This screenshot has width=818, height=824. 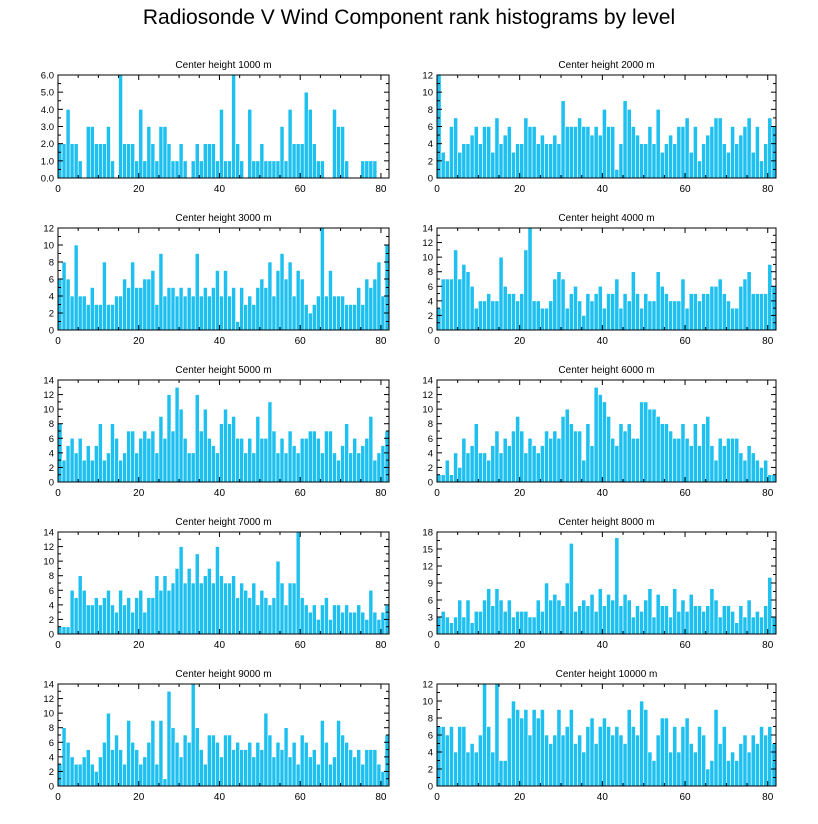 What do you see at coordinates (223, 65) in the screenshot?
I see `panel-title: Center height 1000 m` at bounding box center [223, 65].